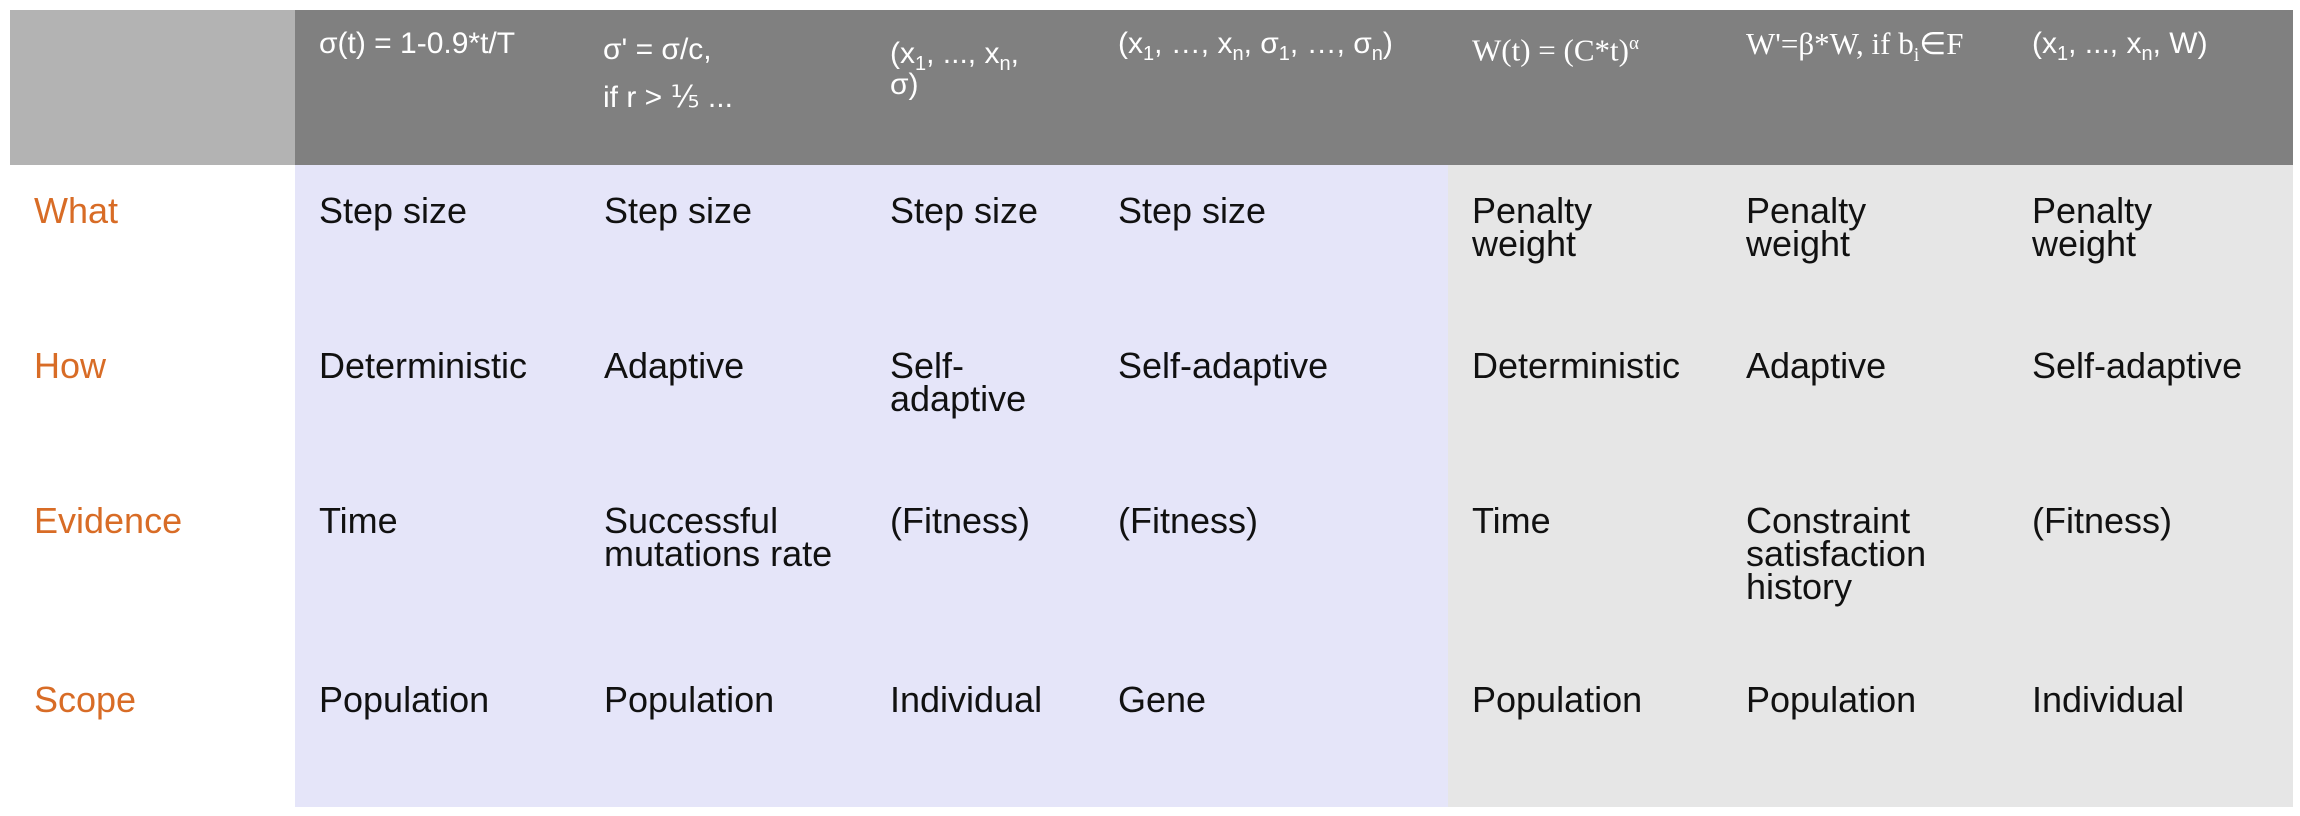 The width and height of the screenshot is (2300, 816). I want to click on cell-scope-2: Population, so click(689, 699).